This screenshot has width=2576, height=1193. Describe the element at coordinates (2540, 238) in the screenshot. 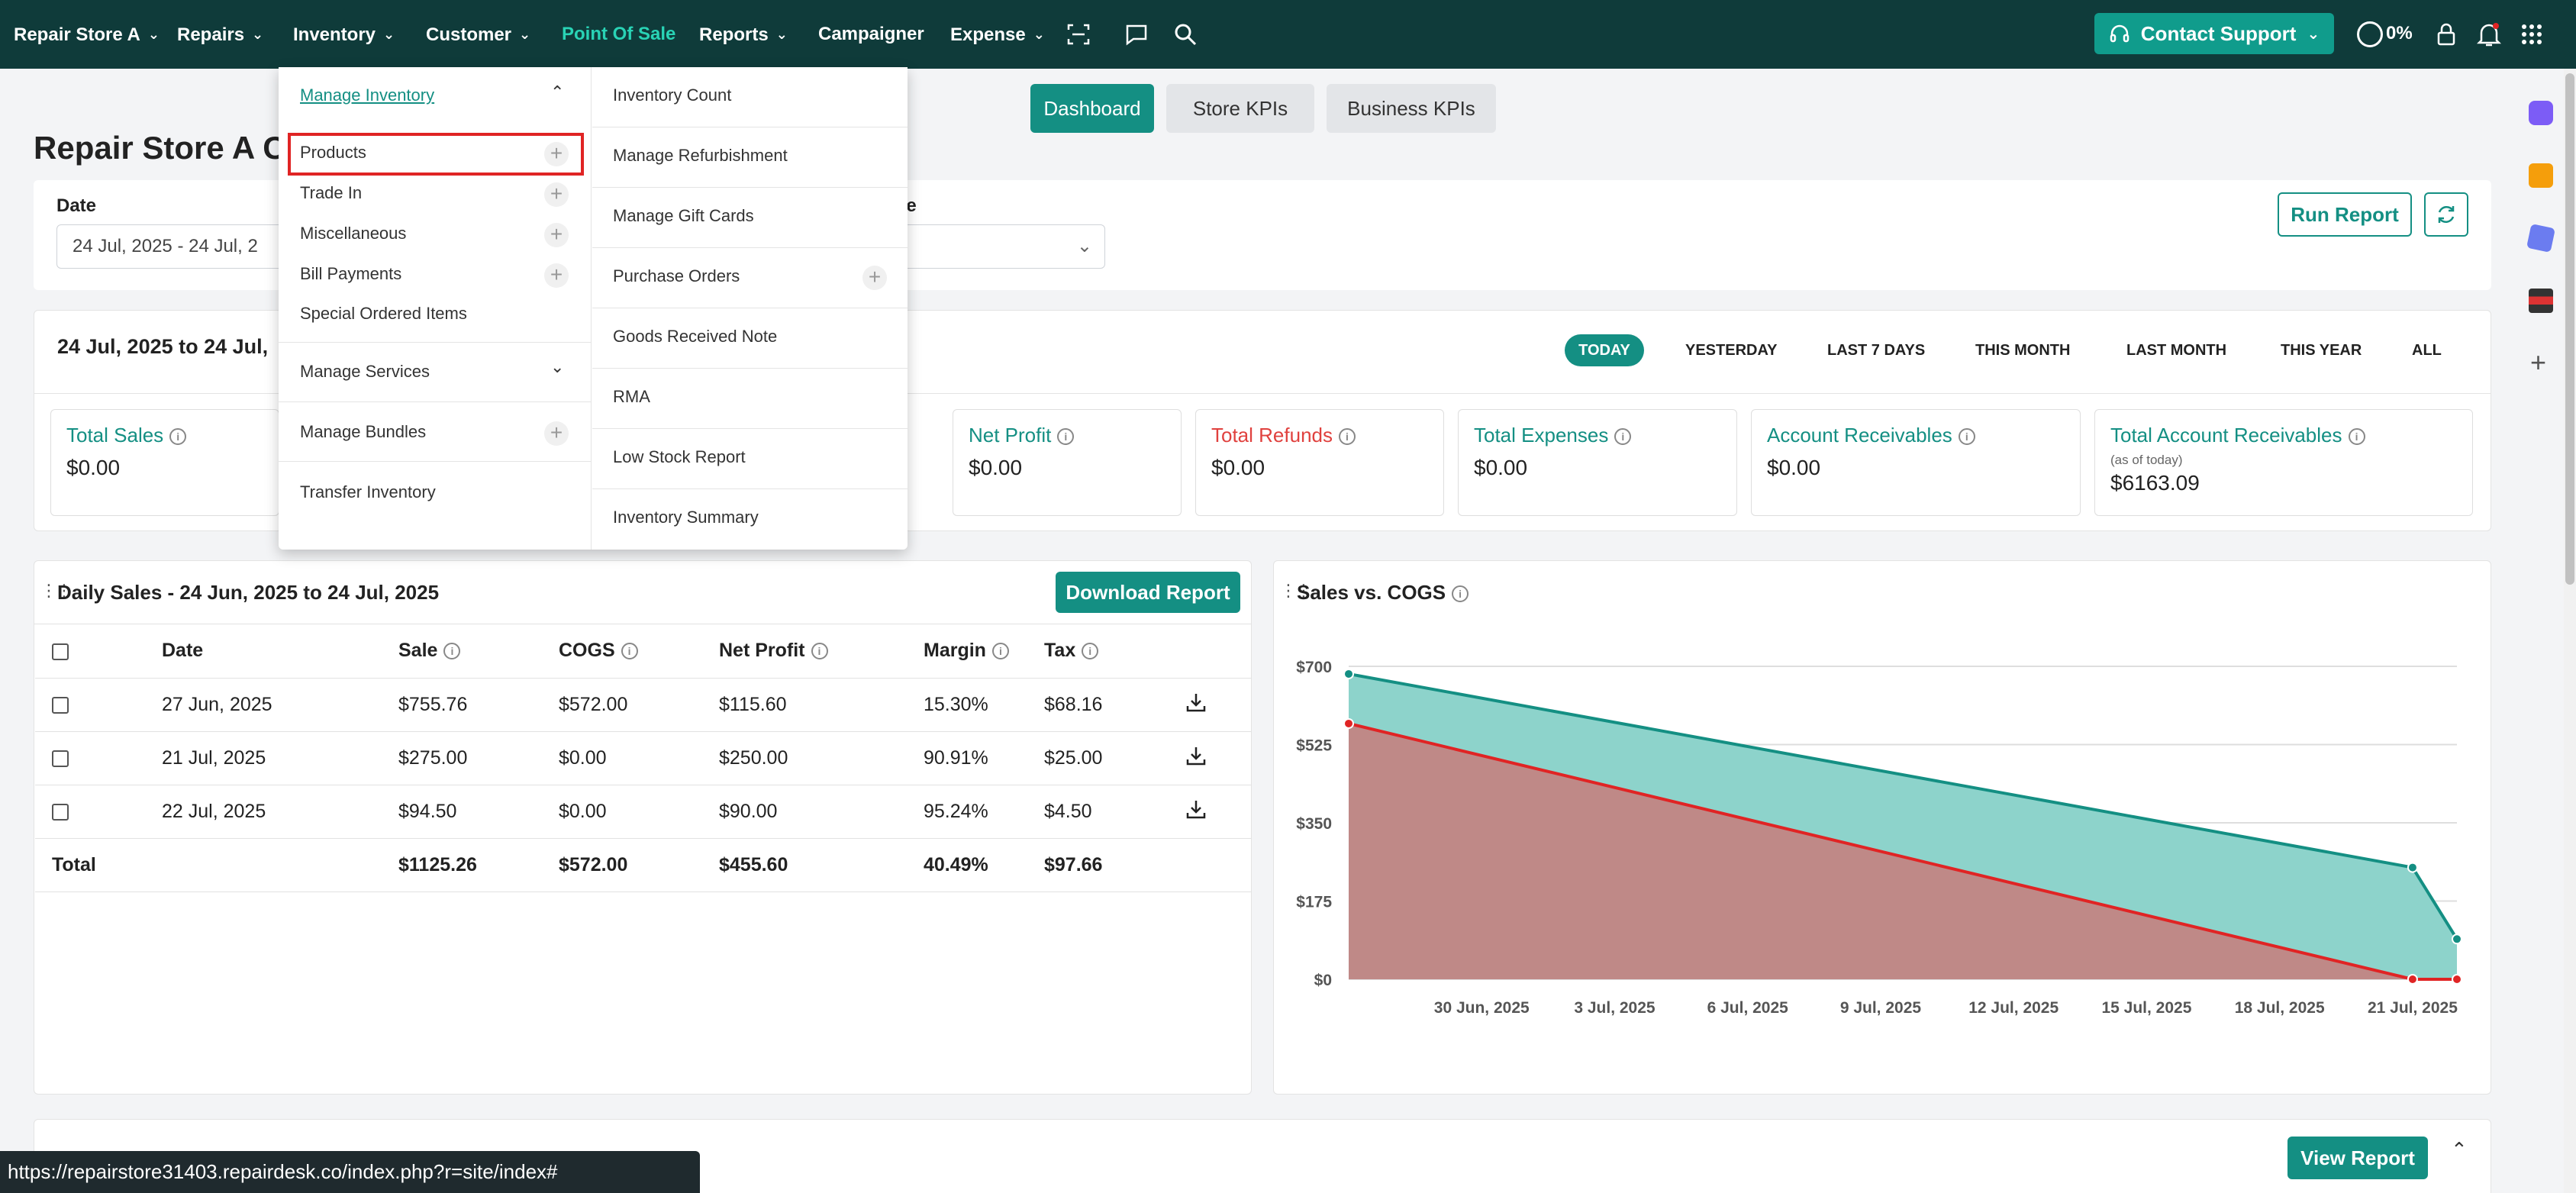

I see `app-icon-blue` at that location.